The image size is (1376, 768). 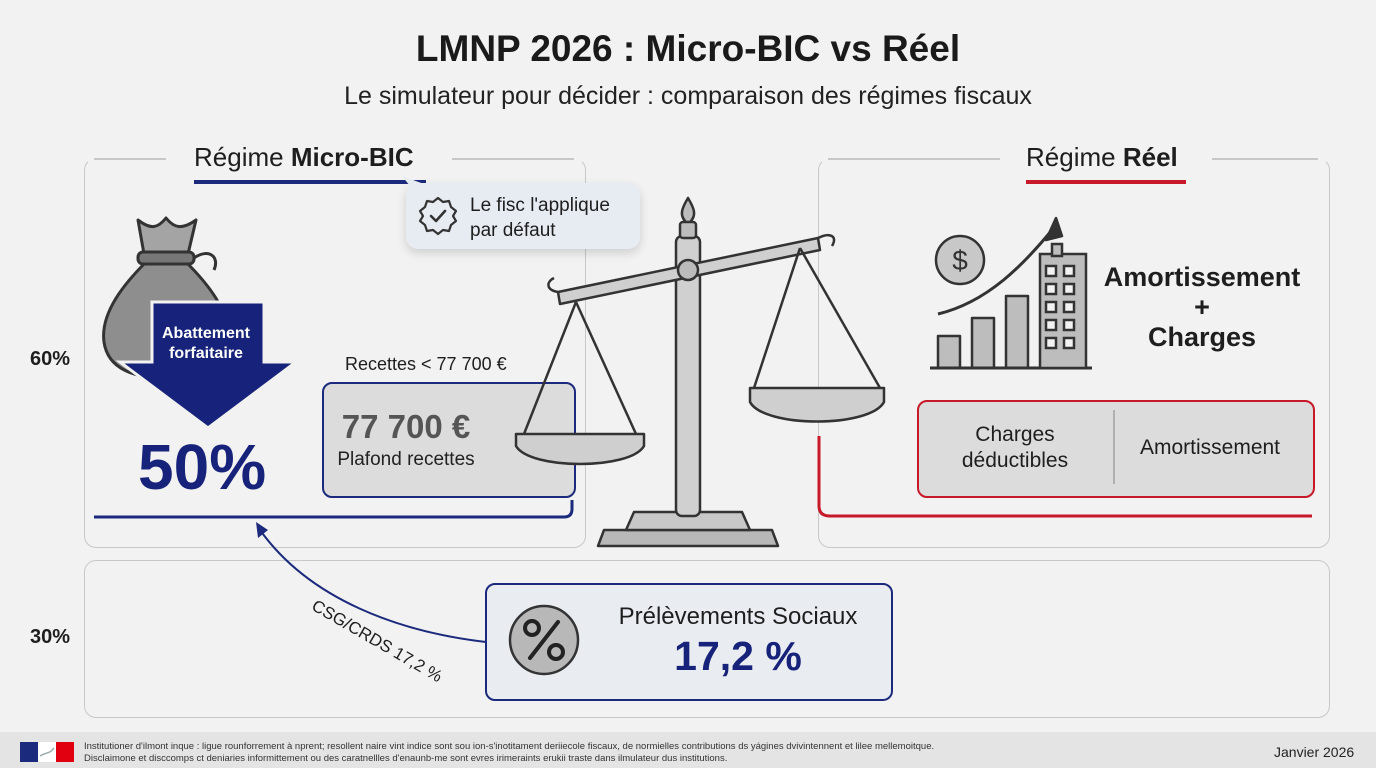 What do you see at coordinates (1011, 293) in the screenshot?
I see `growth-chart-icon: $` at bounding box center [1011, 293].